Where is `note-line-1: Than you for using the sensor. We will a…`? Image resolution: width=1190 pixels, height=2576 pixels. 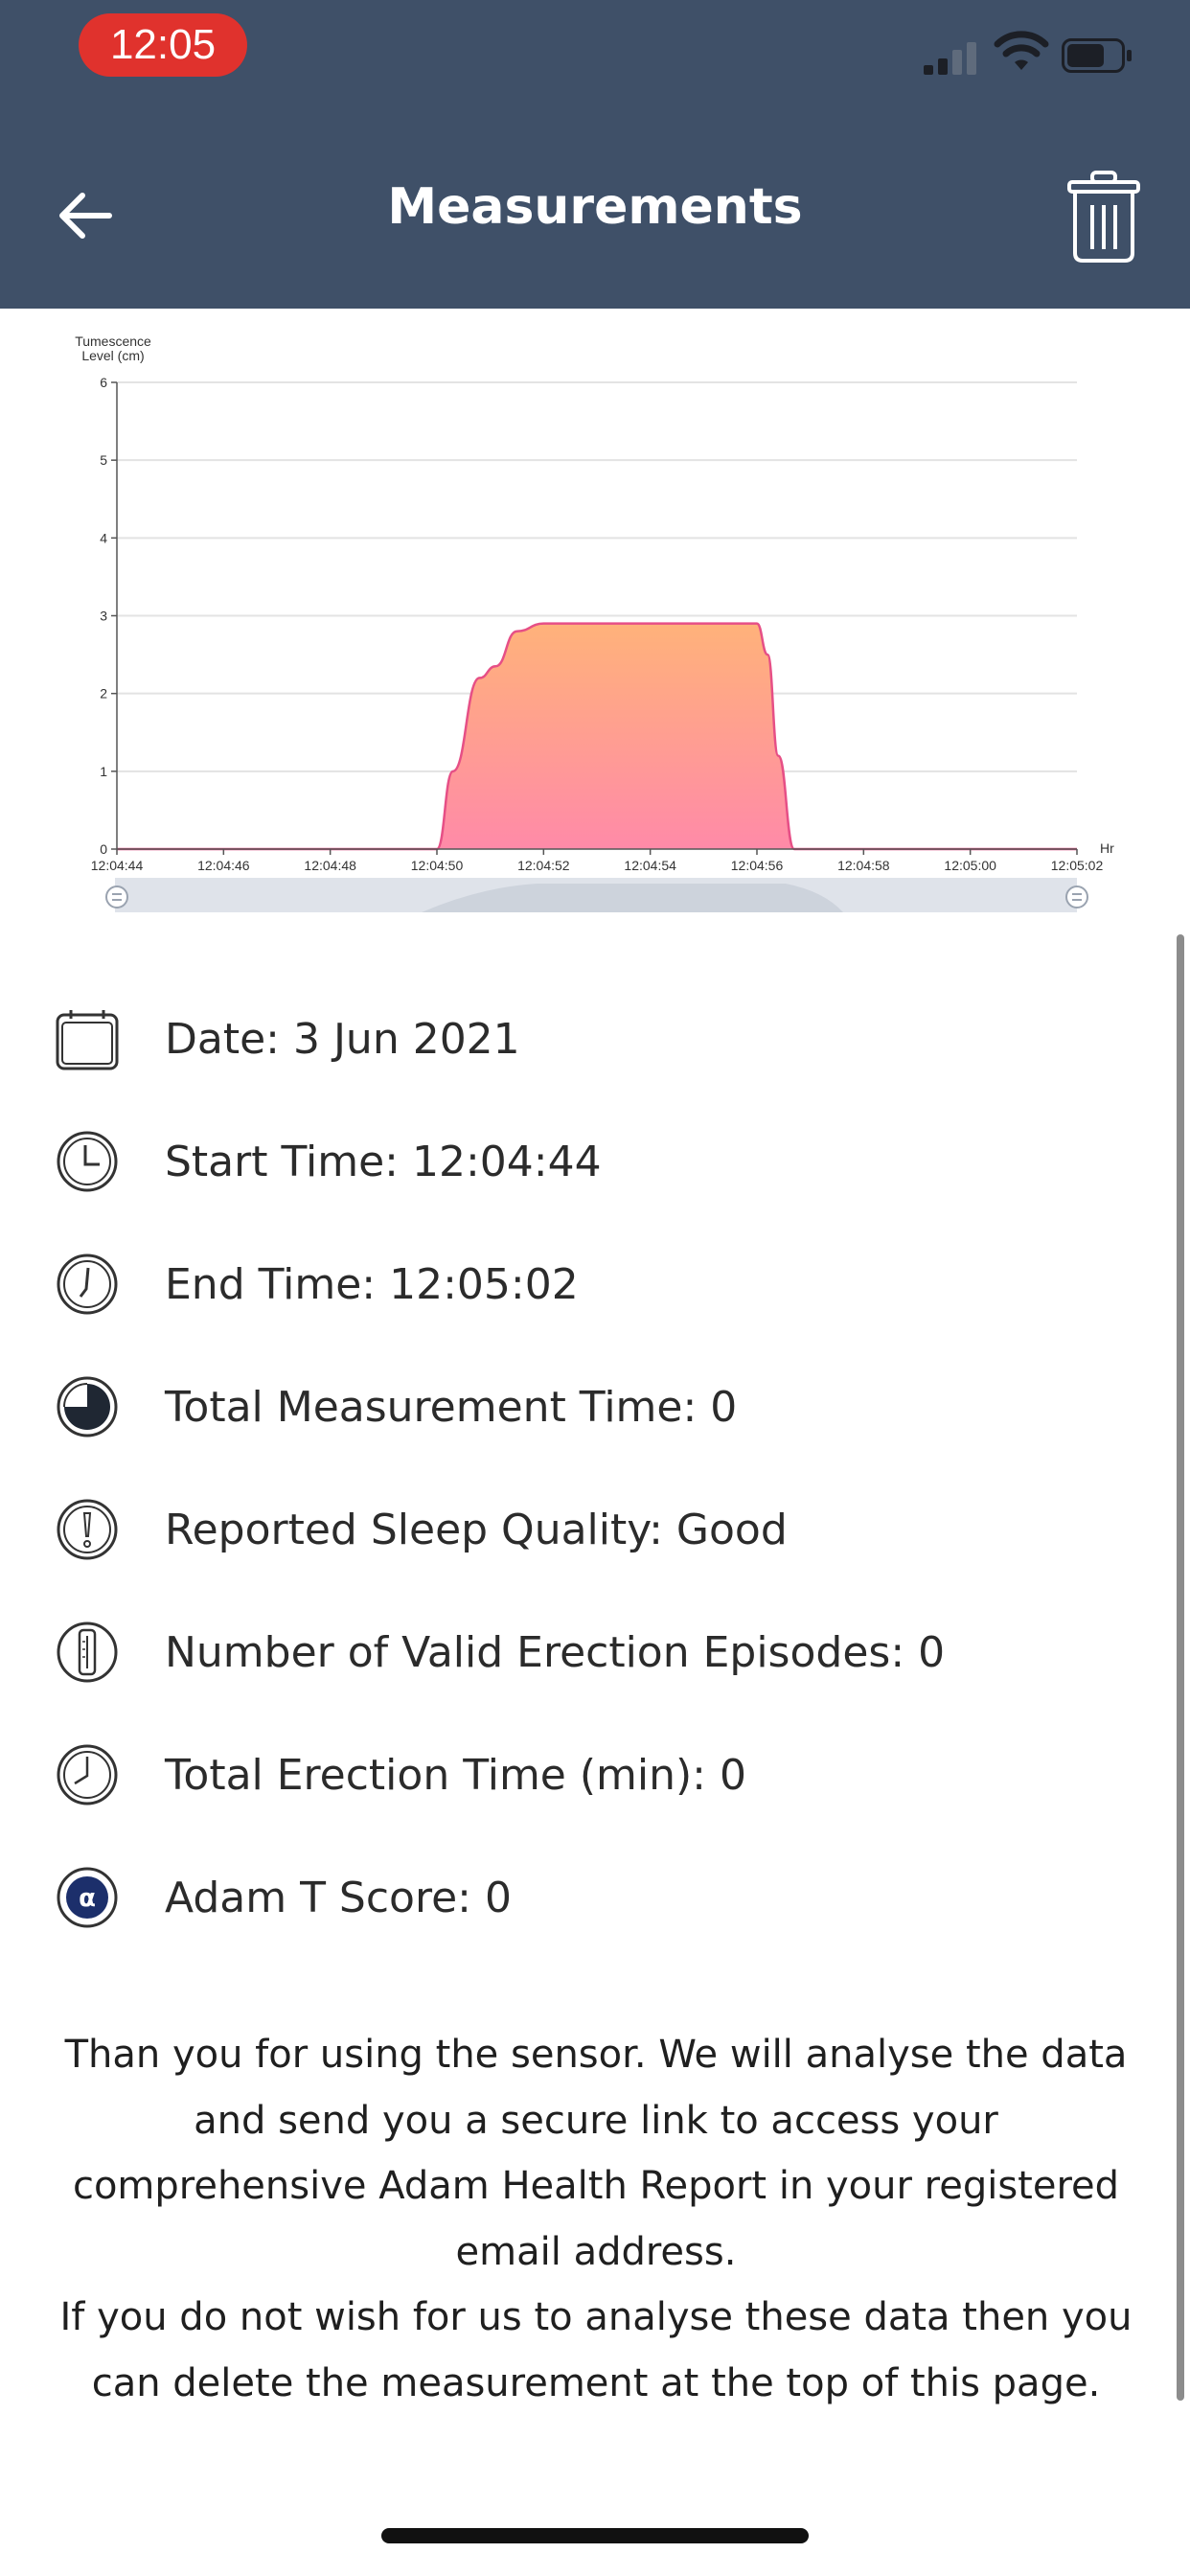
note-line-1: Than you for using the sensor. We will a… is located at coordinates (596, 2153).